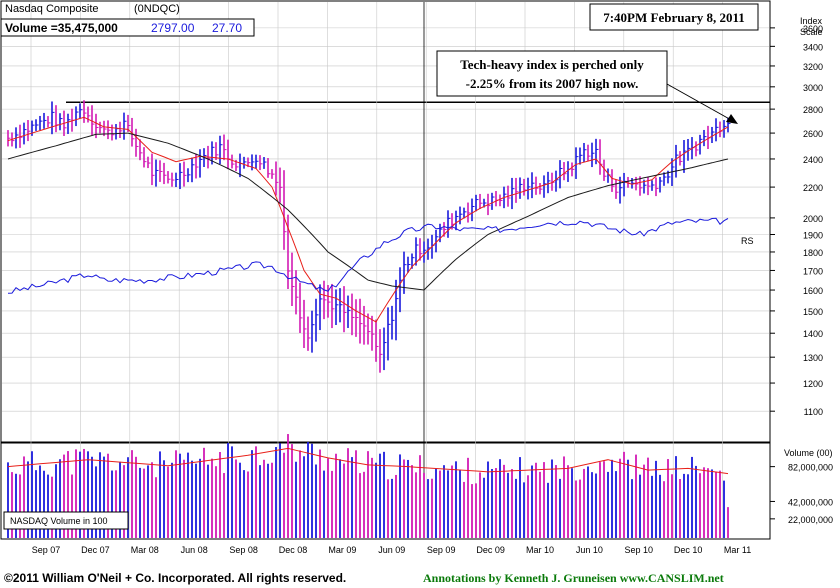  I want to click on y-axis-title-2: Scale, so click(811, 32).